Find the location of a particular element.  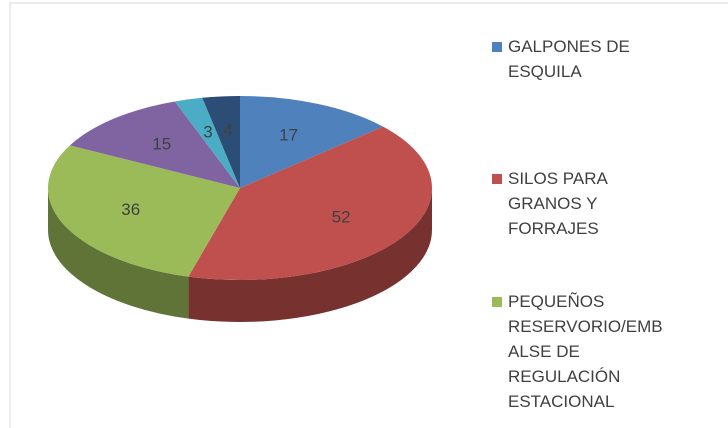

data-label: 3 is located at coordinates (207, 132).